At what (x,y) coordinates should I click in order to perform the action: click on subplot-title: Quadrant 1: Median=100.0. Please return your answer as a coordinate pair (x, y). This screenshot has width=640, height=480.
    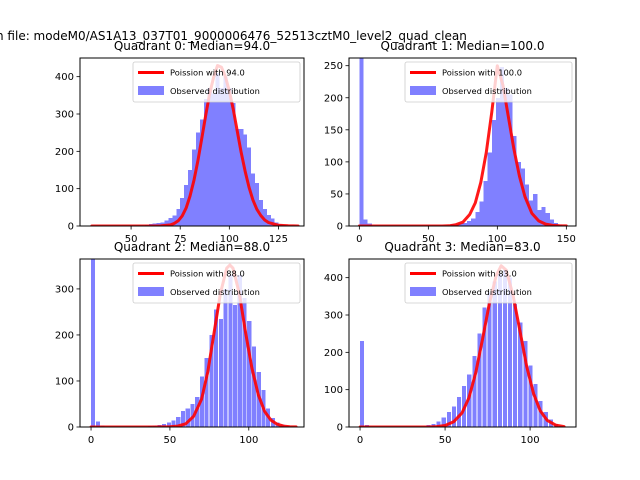
    Looking at the image, I should click on (463, 46).